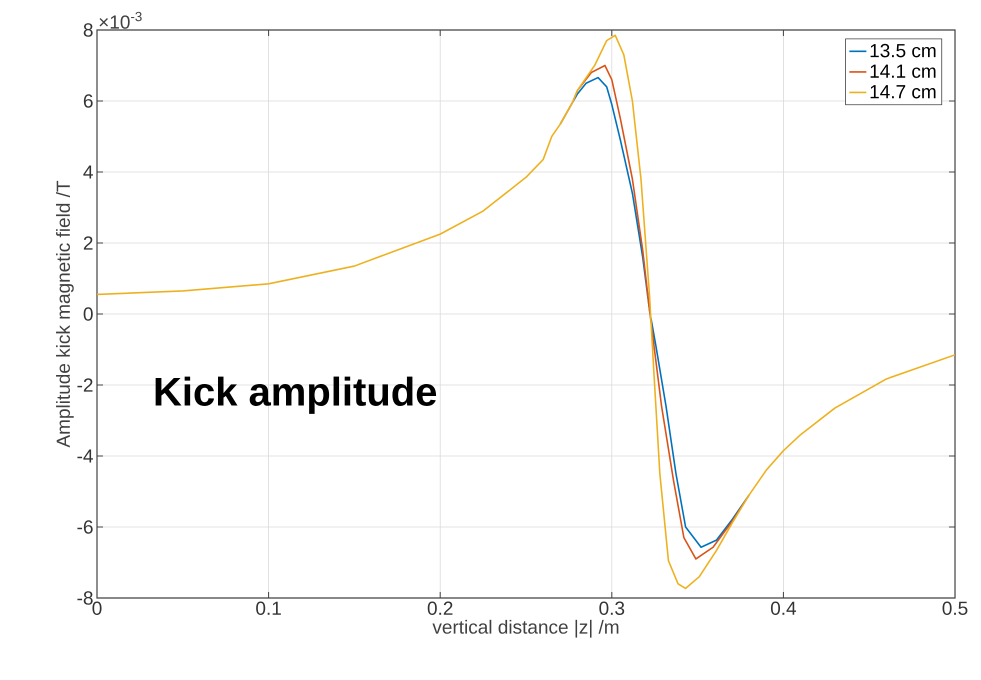 Image resolution: width=981 pixels, height=680 pixels. Describe the element at coordinates (121, 20) in the screenshot. I see `text: ×10$^{-3}$` at that location.